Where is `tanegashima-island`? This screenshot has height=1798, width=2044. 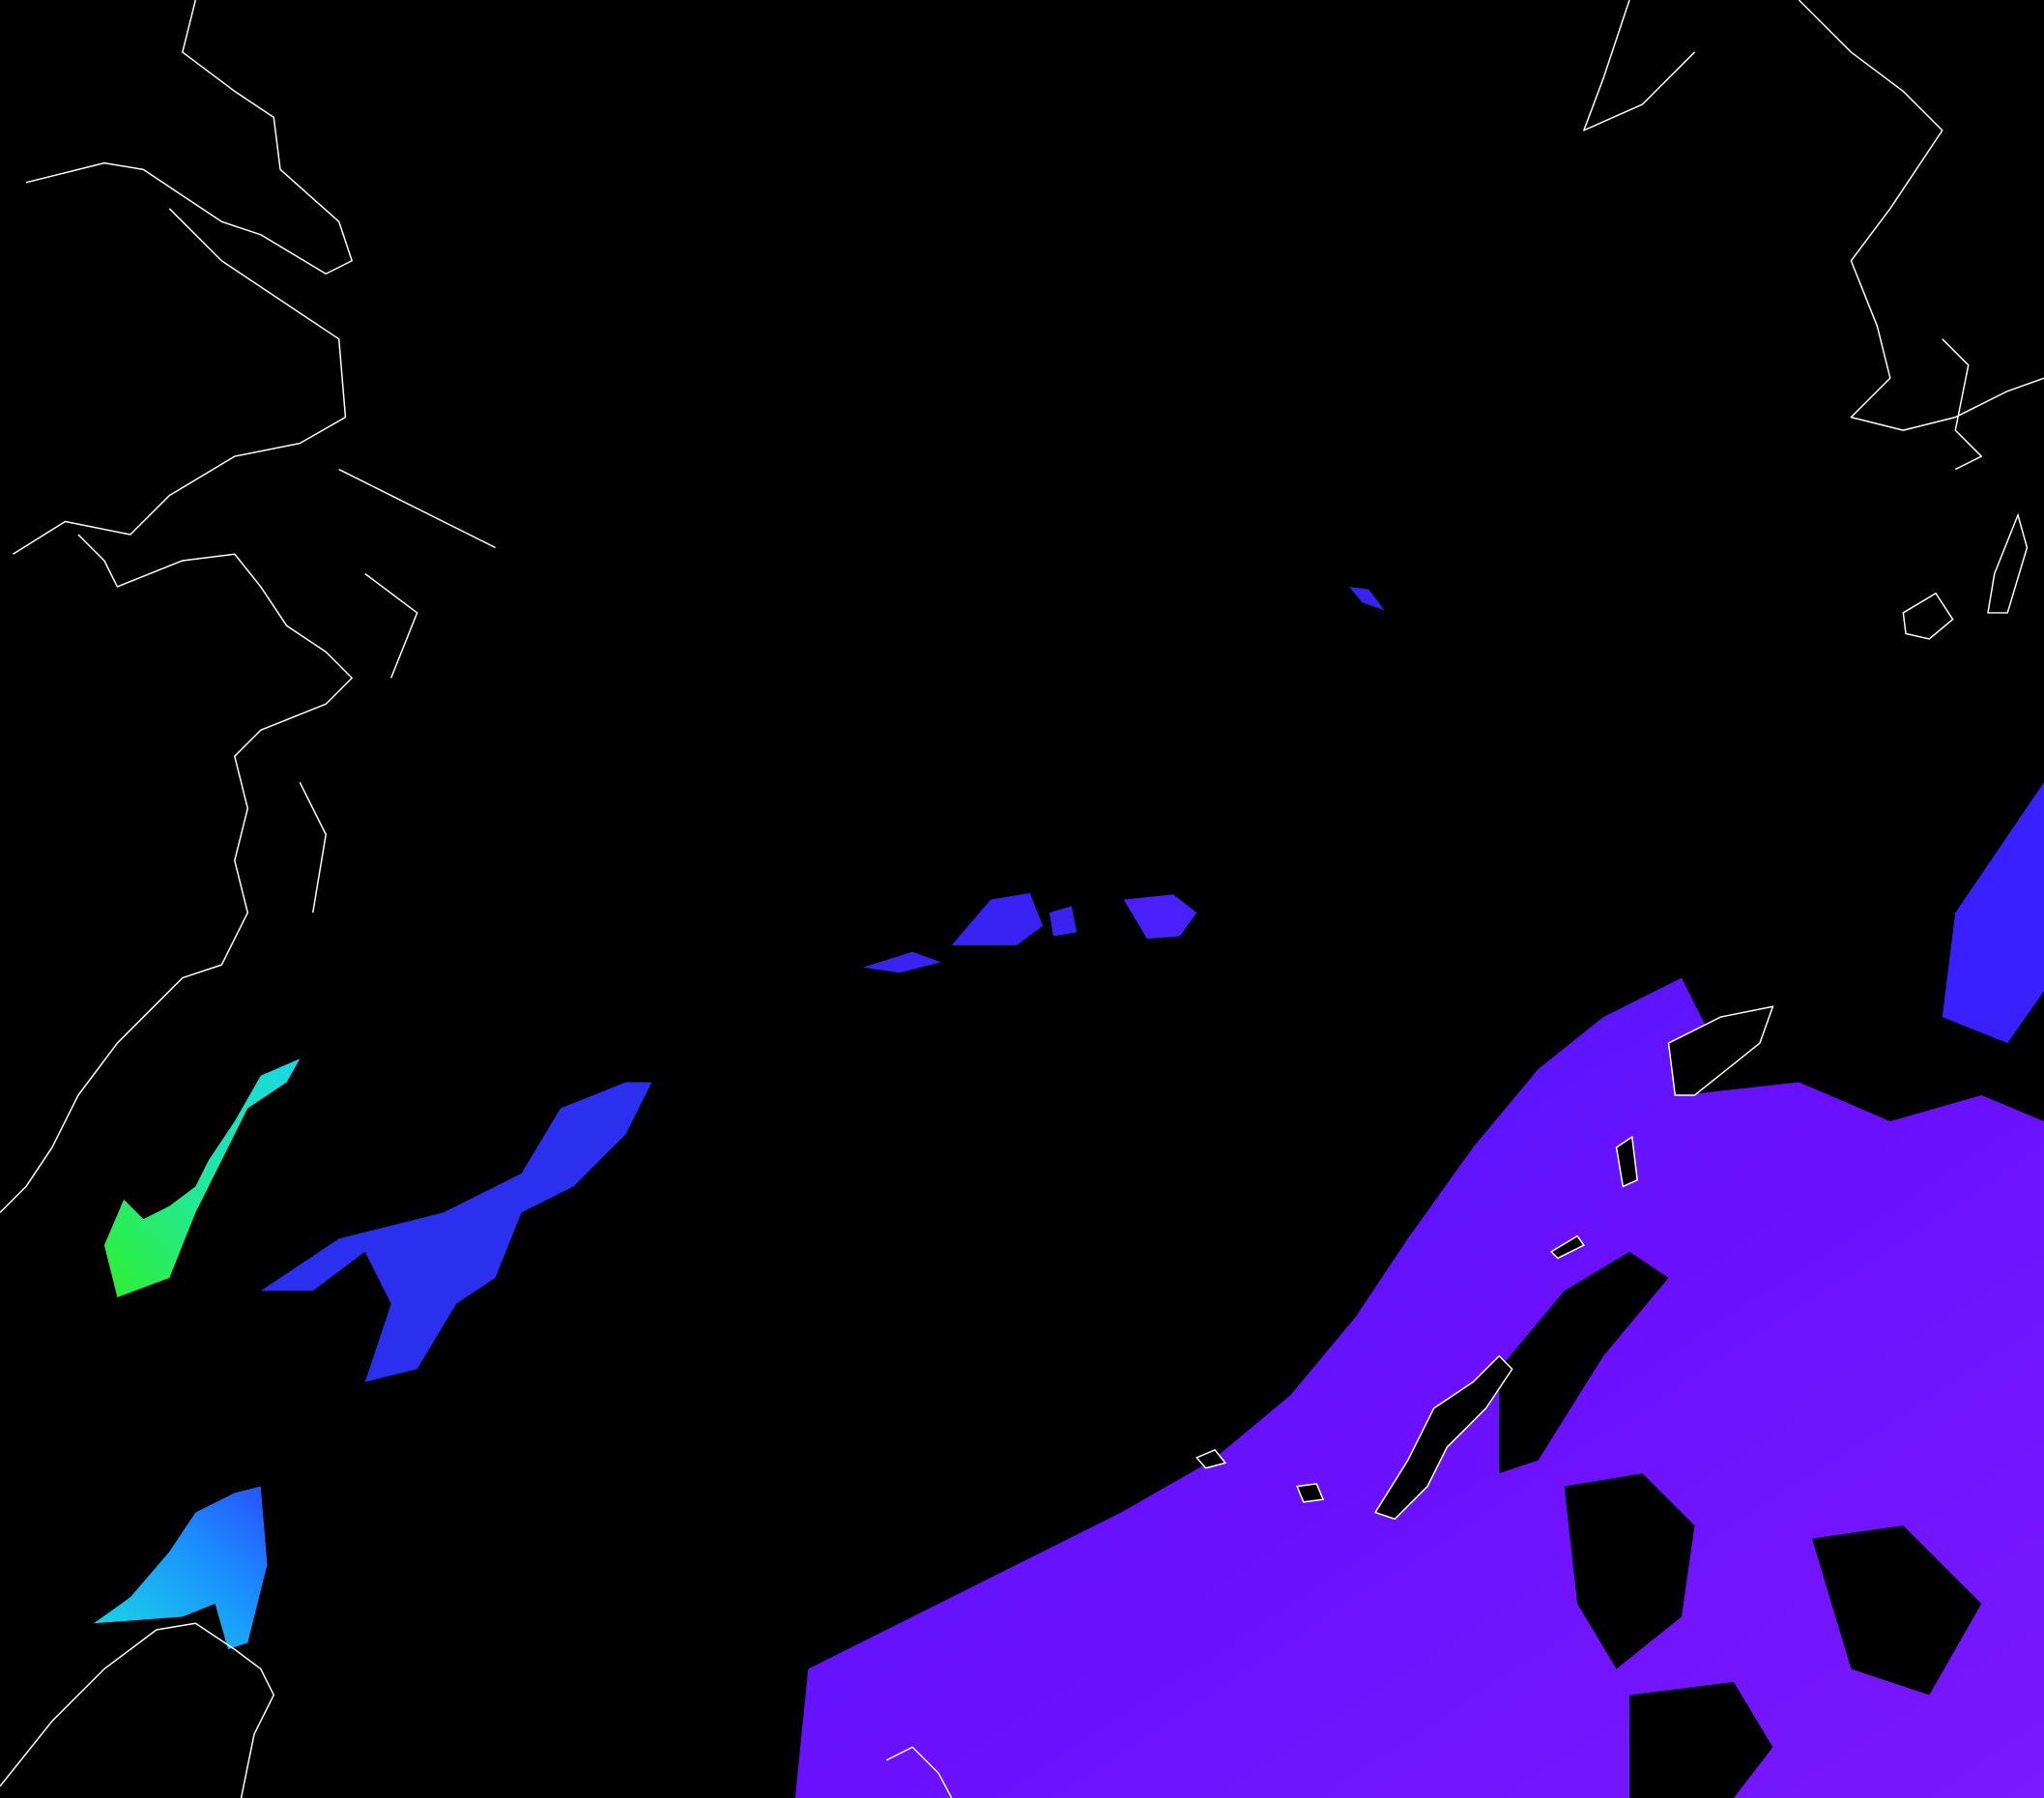
tanegashima-island is located at coordinates (2008, 563).